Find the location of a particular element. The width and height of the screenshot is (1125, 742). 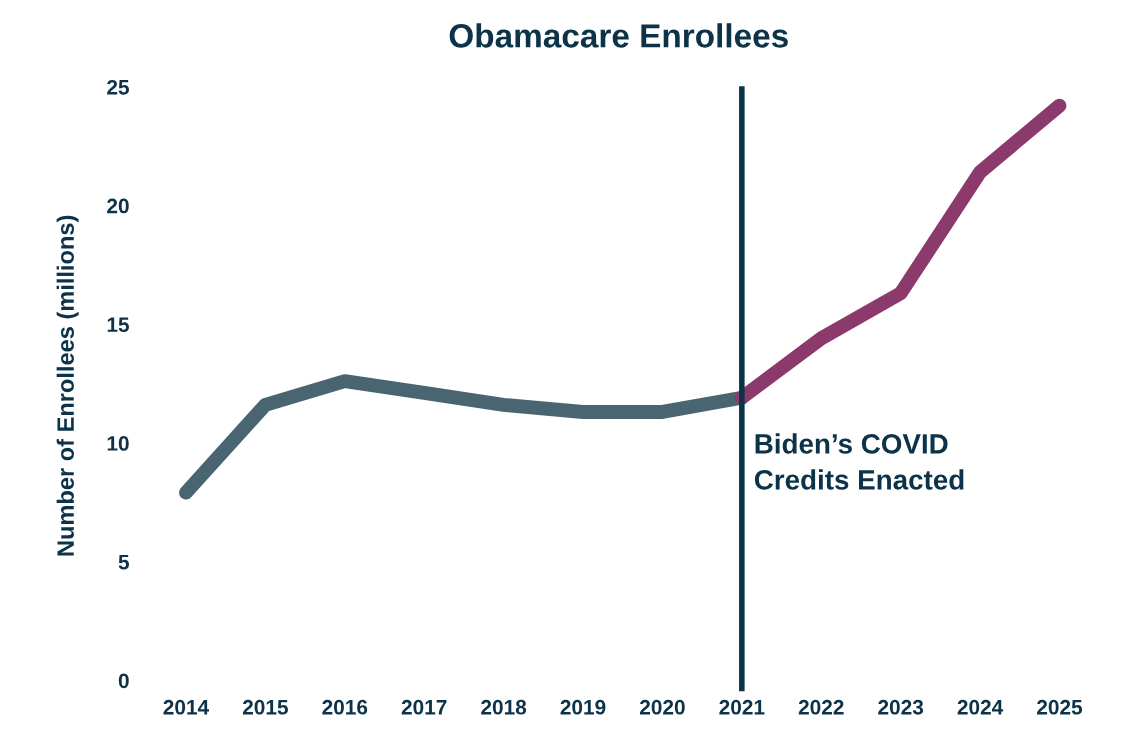

x-tick-label: 2019 is located at coordinates (583, 707).